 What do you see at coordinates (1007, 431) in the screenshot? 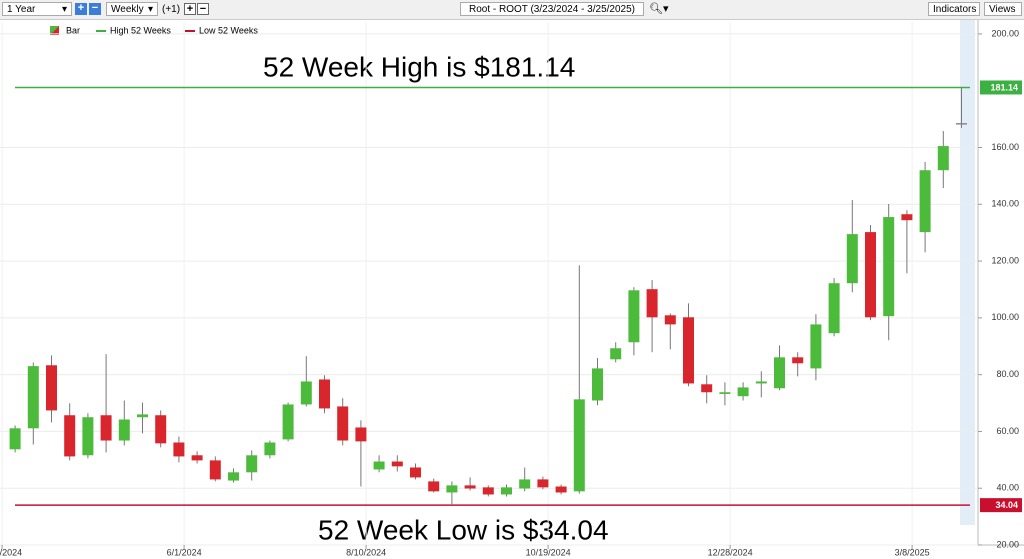
I see `y-tick-label: 60.00` at bounding box center [1007, 431].